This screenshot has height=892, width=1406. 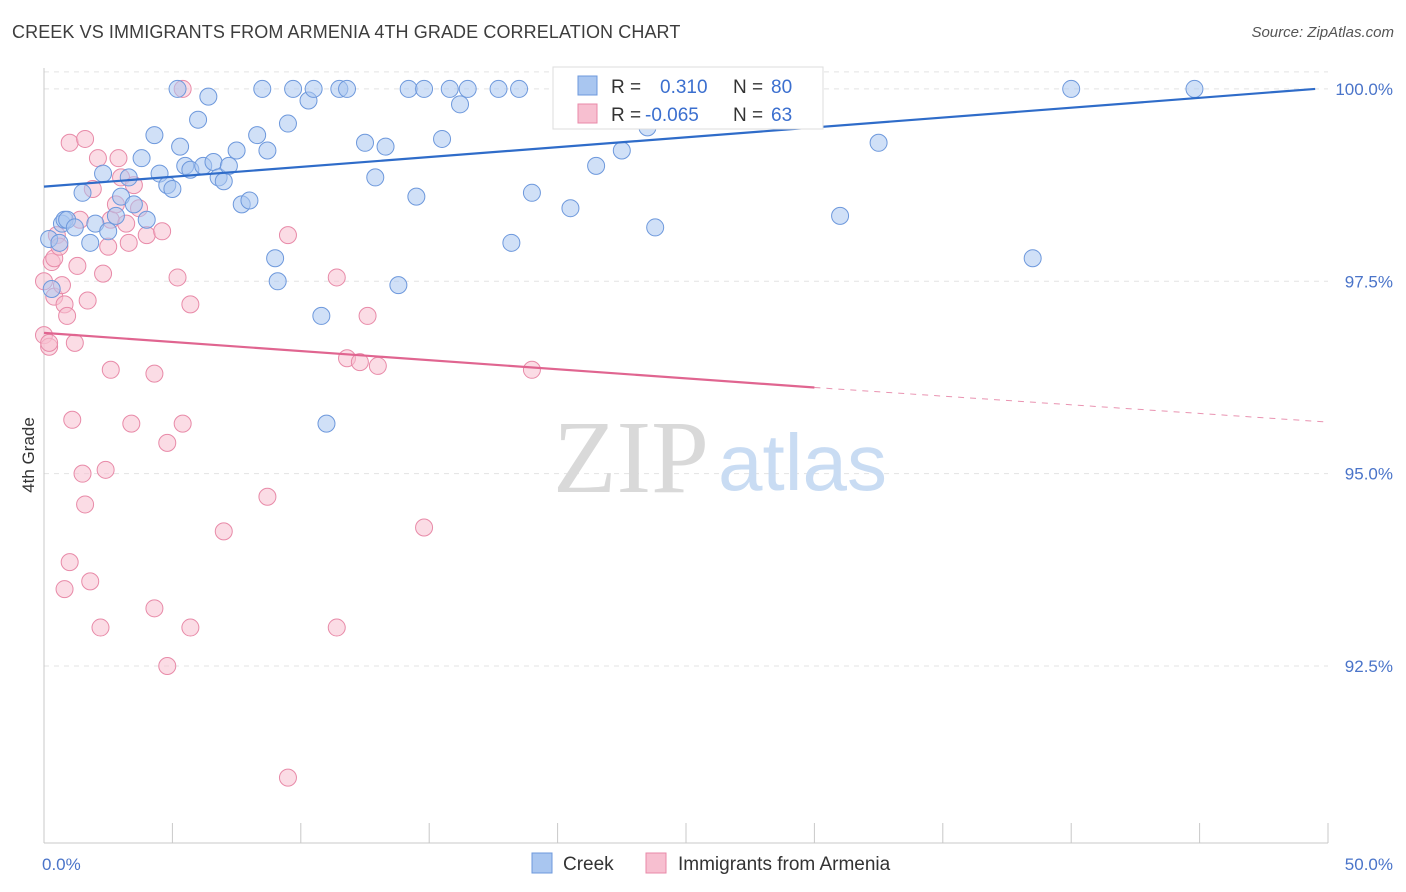 I want to click on legend-swatch-armenia, so click(x=587, y=113).